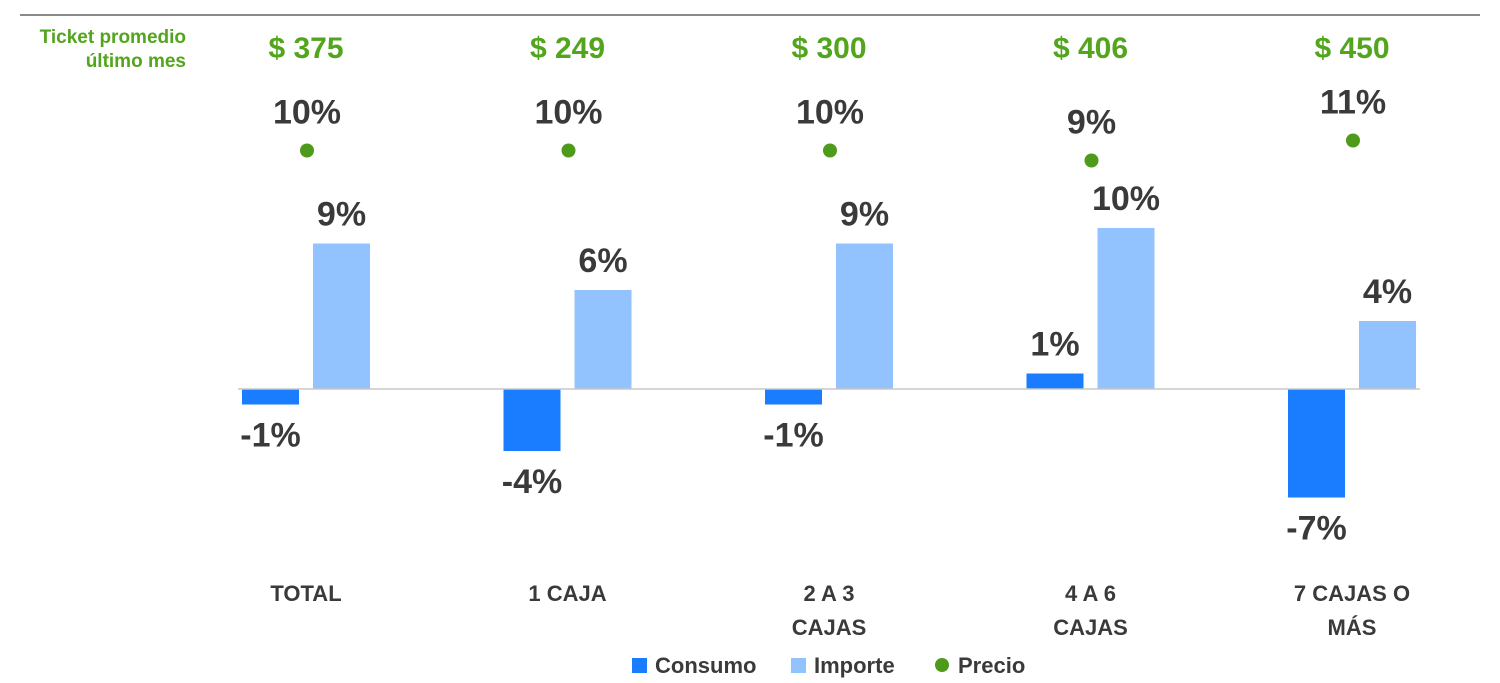  I want to click on precio-label-total: 10%, so click(307, 113).